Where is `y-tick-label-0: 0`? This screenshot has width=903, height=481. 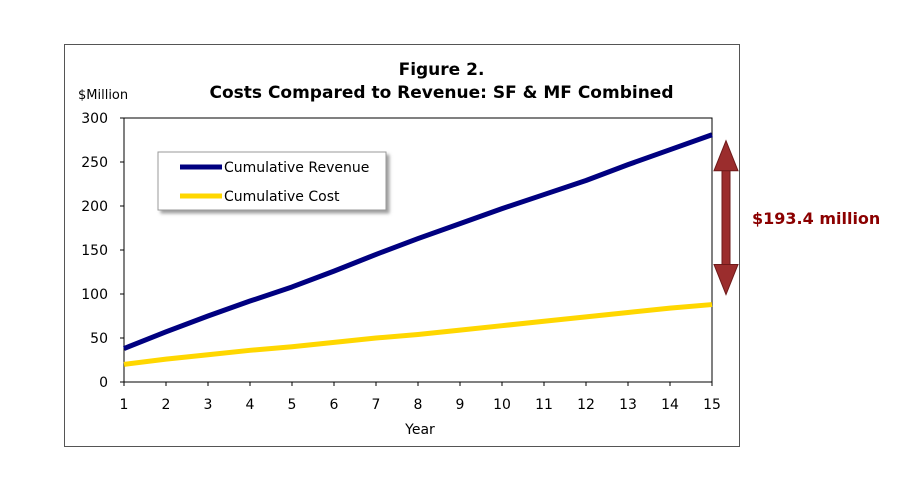 y-tick-label-0: 0 is located at coordinates (103, 383).